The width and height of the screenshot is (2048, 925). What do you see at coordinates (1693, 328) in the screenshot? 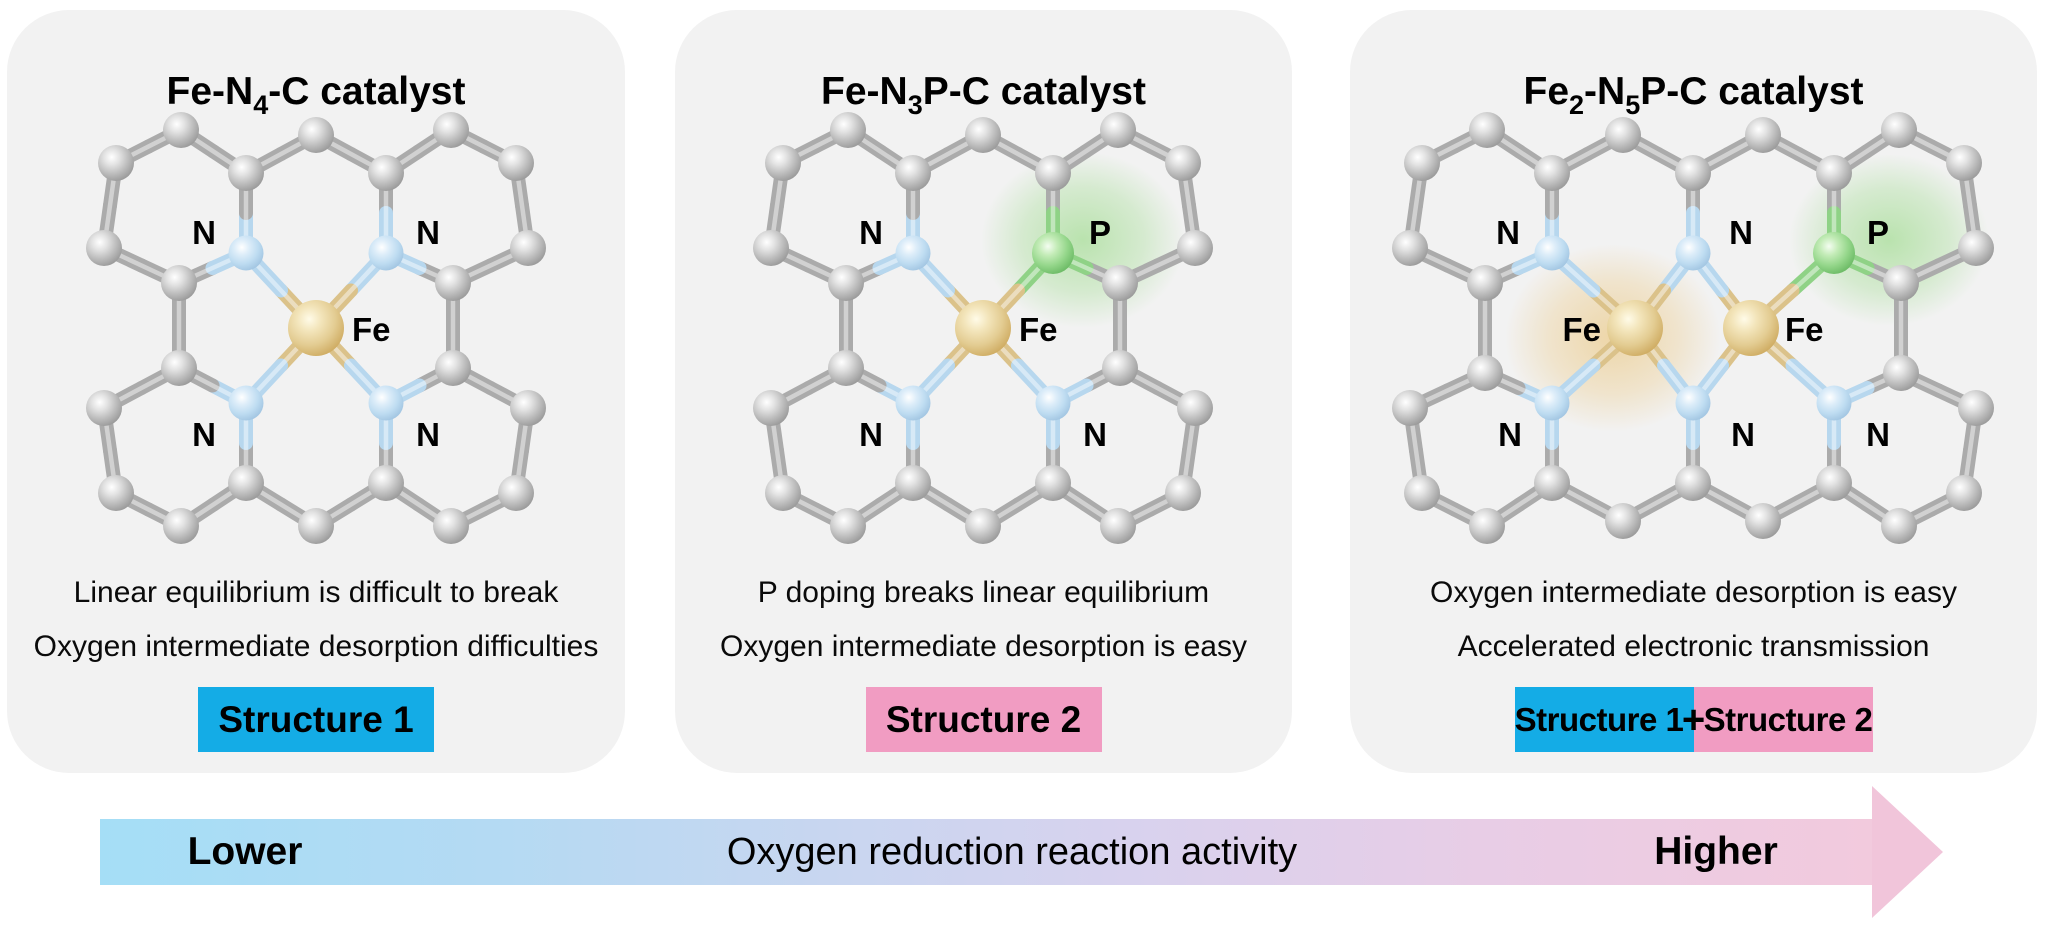
I see `molecule-fe2-n5p-c: N N P N N N Fe Fe` at bounding box center [1693, 328].